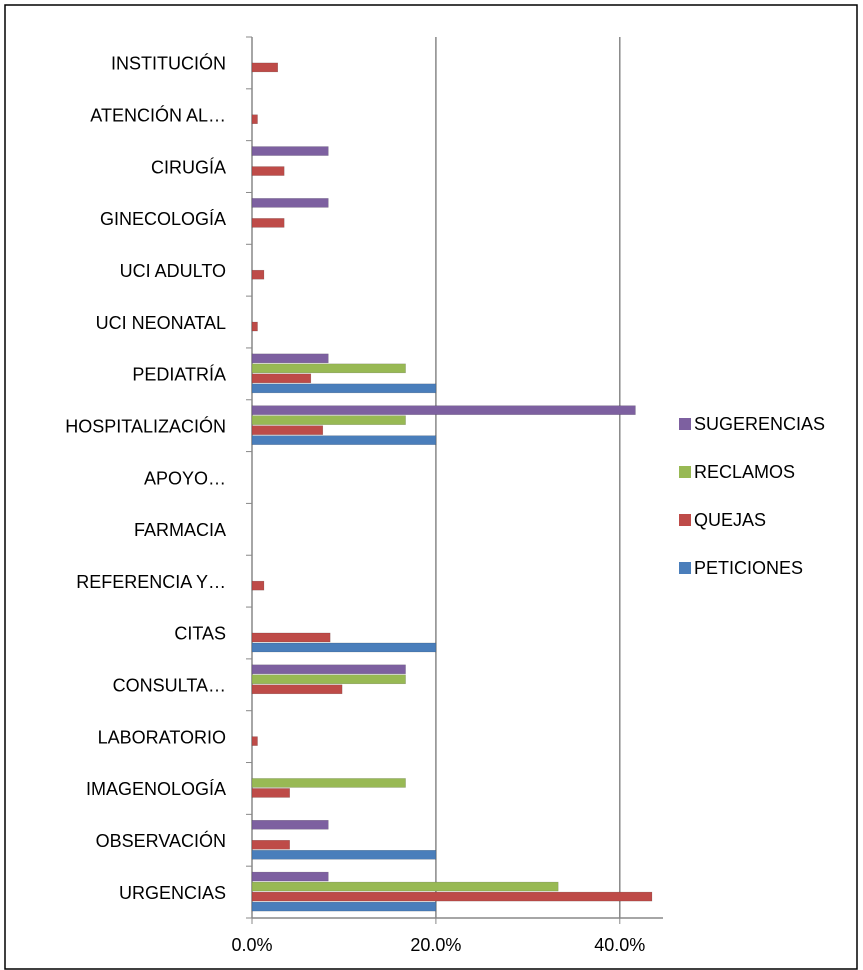  What do you see at coordinates (200, 634) in the screenshot?
I see `y-tick-label: CITAS` at bounding box center [200, 634].